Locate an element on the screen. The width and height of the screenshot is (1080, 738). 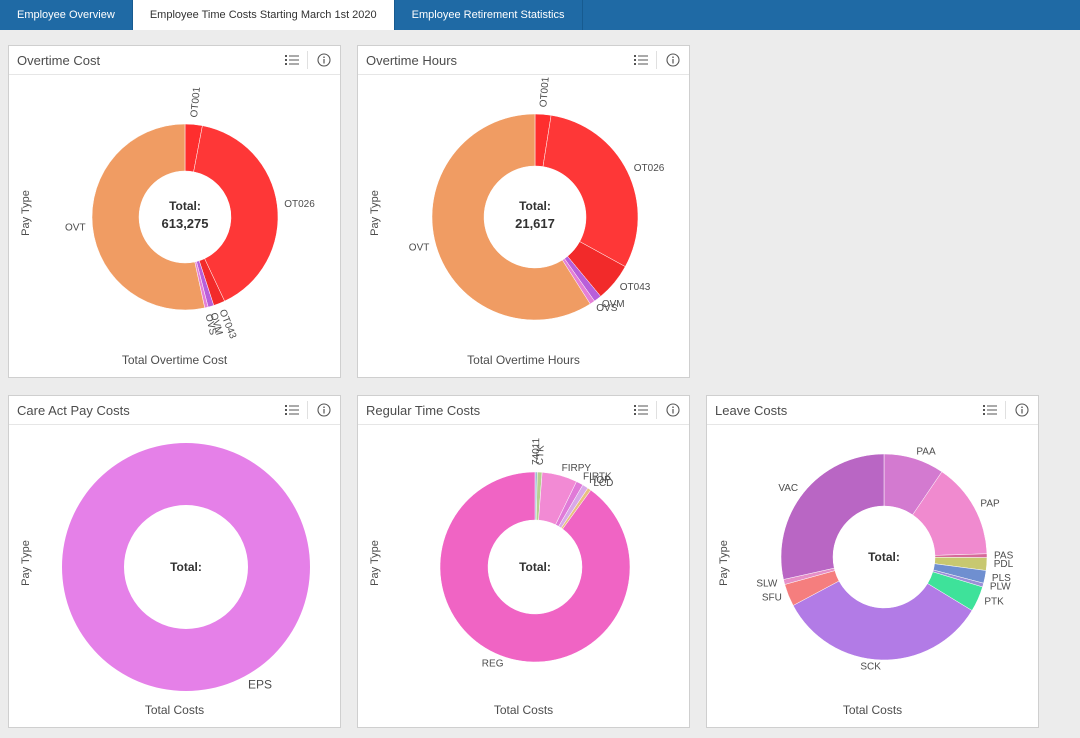
slice-label-74011: 74011 is located at coordinates (536, 451).